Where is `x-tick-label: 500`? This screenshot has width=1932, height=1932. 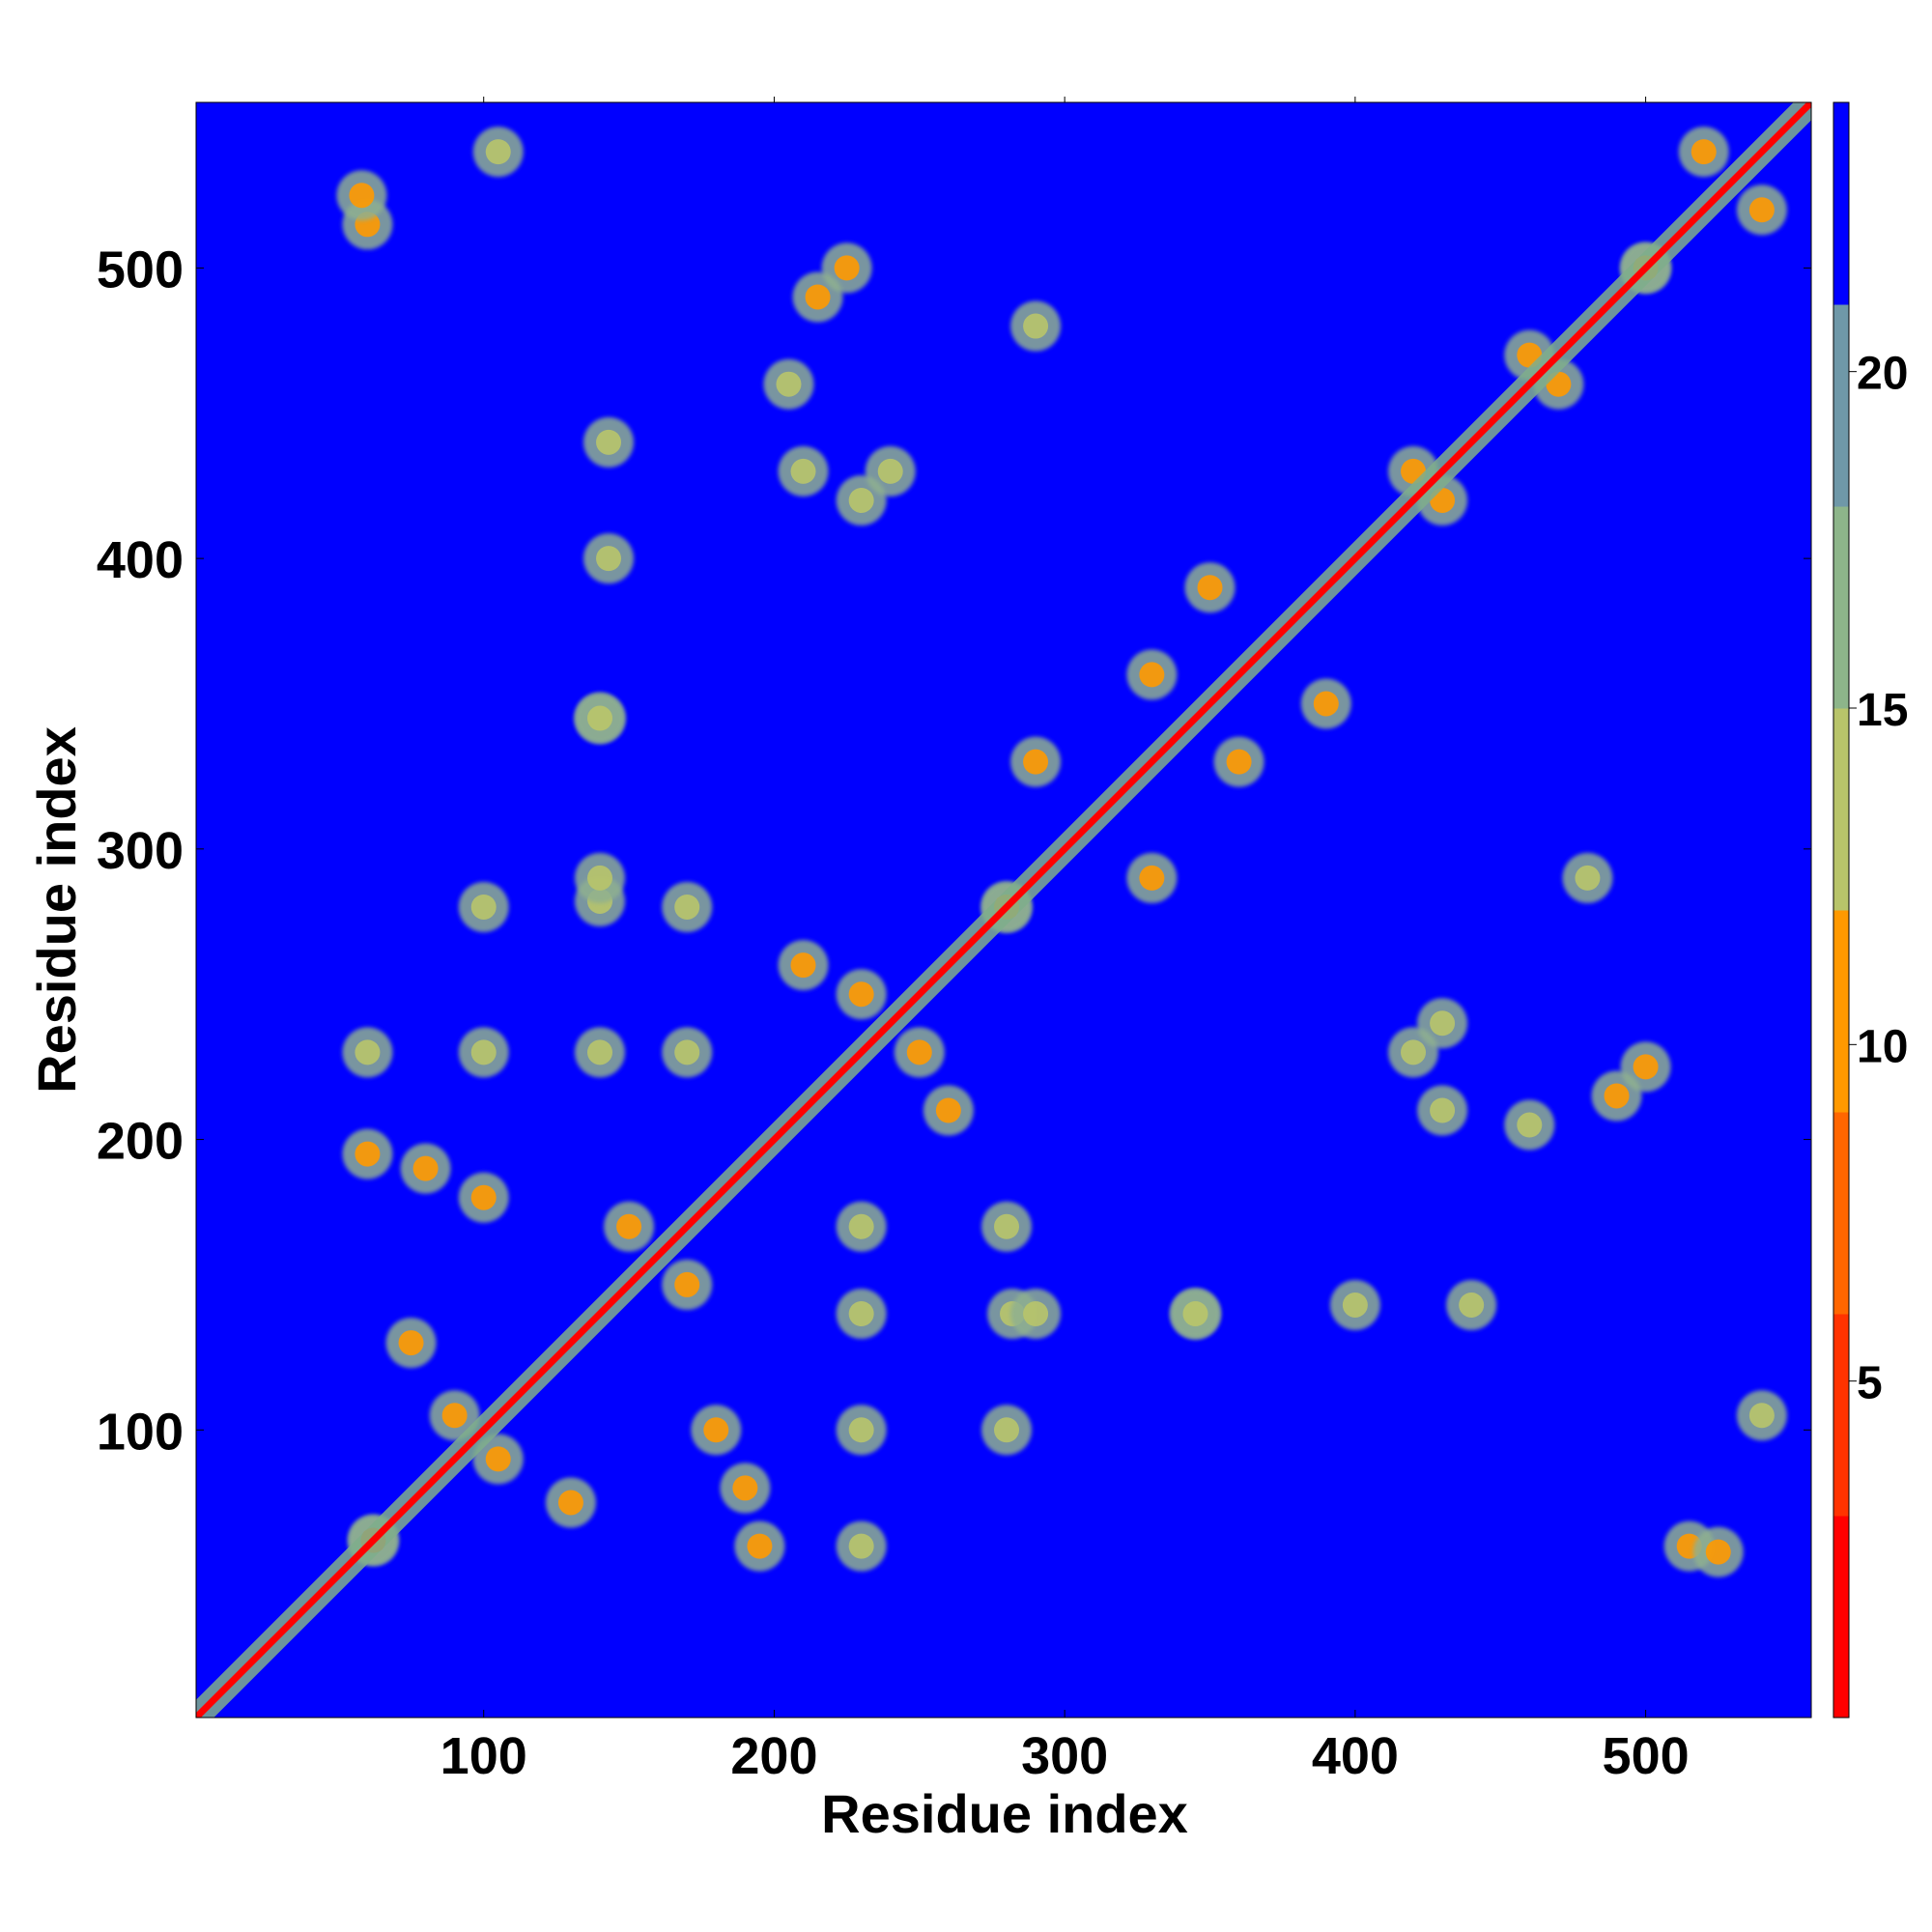 x-tick-label: 500 is located at coordinates (1646, 1756).